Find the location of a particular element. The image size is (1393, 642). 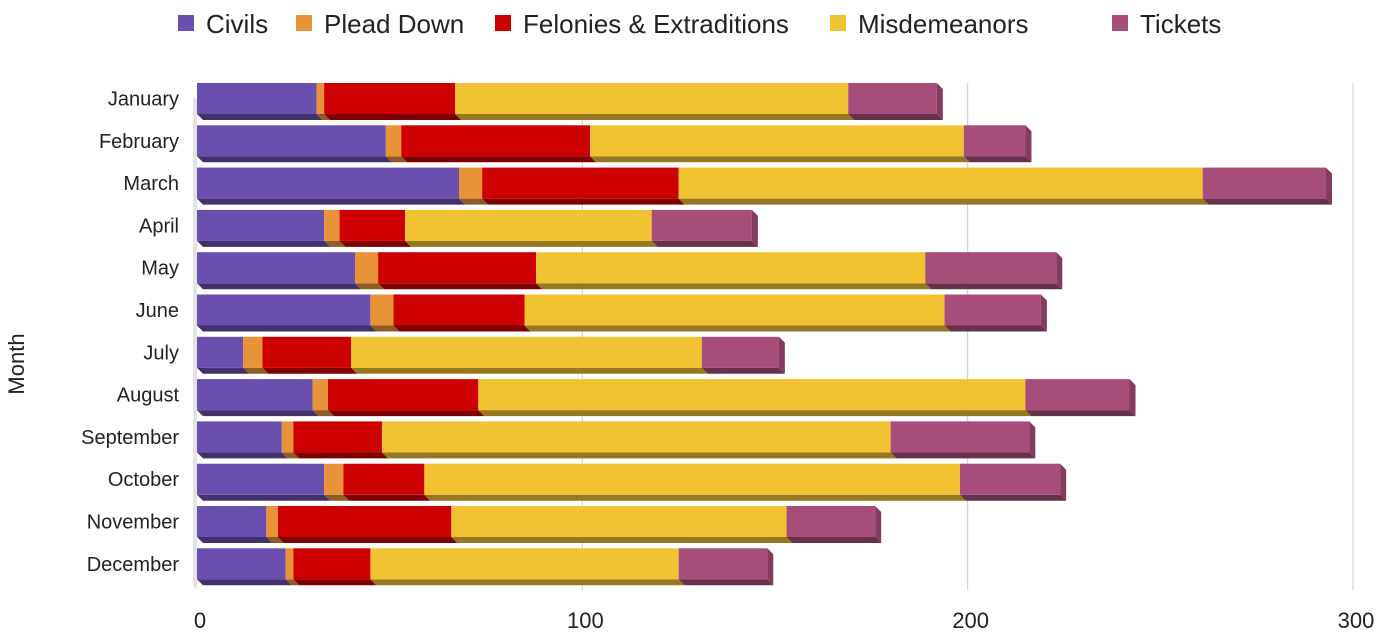

legend-item: Civils is located at coordinates (223, 24).